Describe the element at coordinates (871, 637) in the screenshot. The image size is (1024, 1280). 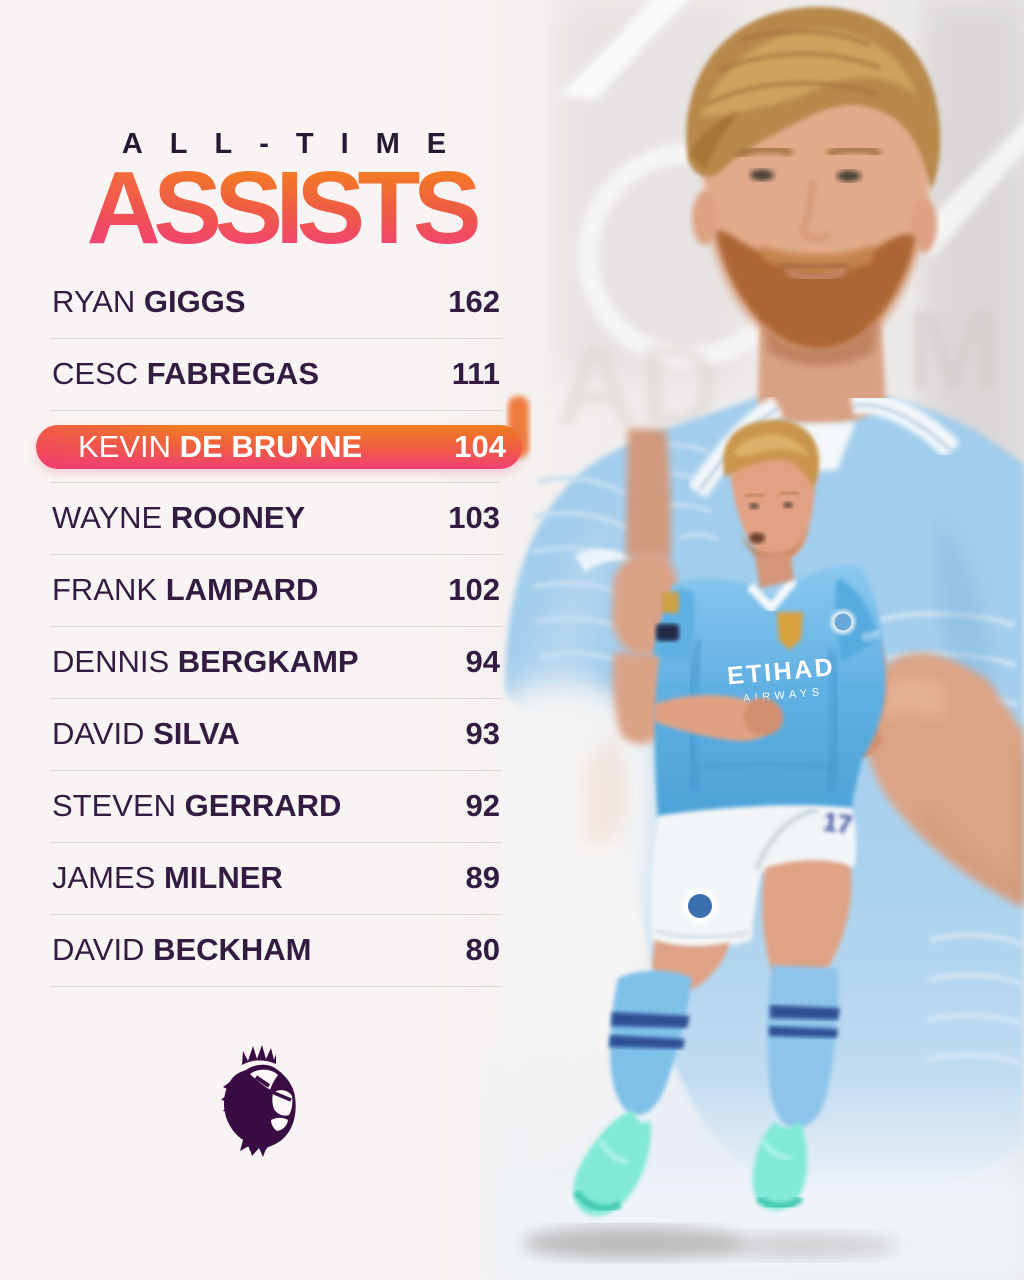
I see `svg-text: CIT` at that location.